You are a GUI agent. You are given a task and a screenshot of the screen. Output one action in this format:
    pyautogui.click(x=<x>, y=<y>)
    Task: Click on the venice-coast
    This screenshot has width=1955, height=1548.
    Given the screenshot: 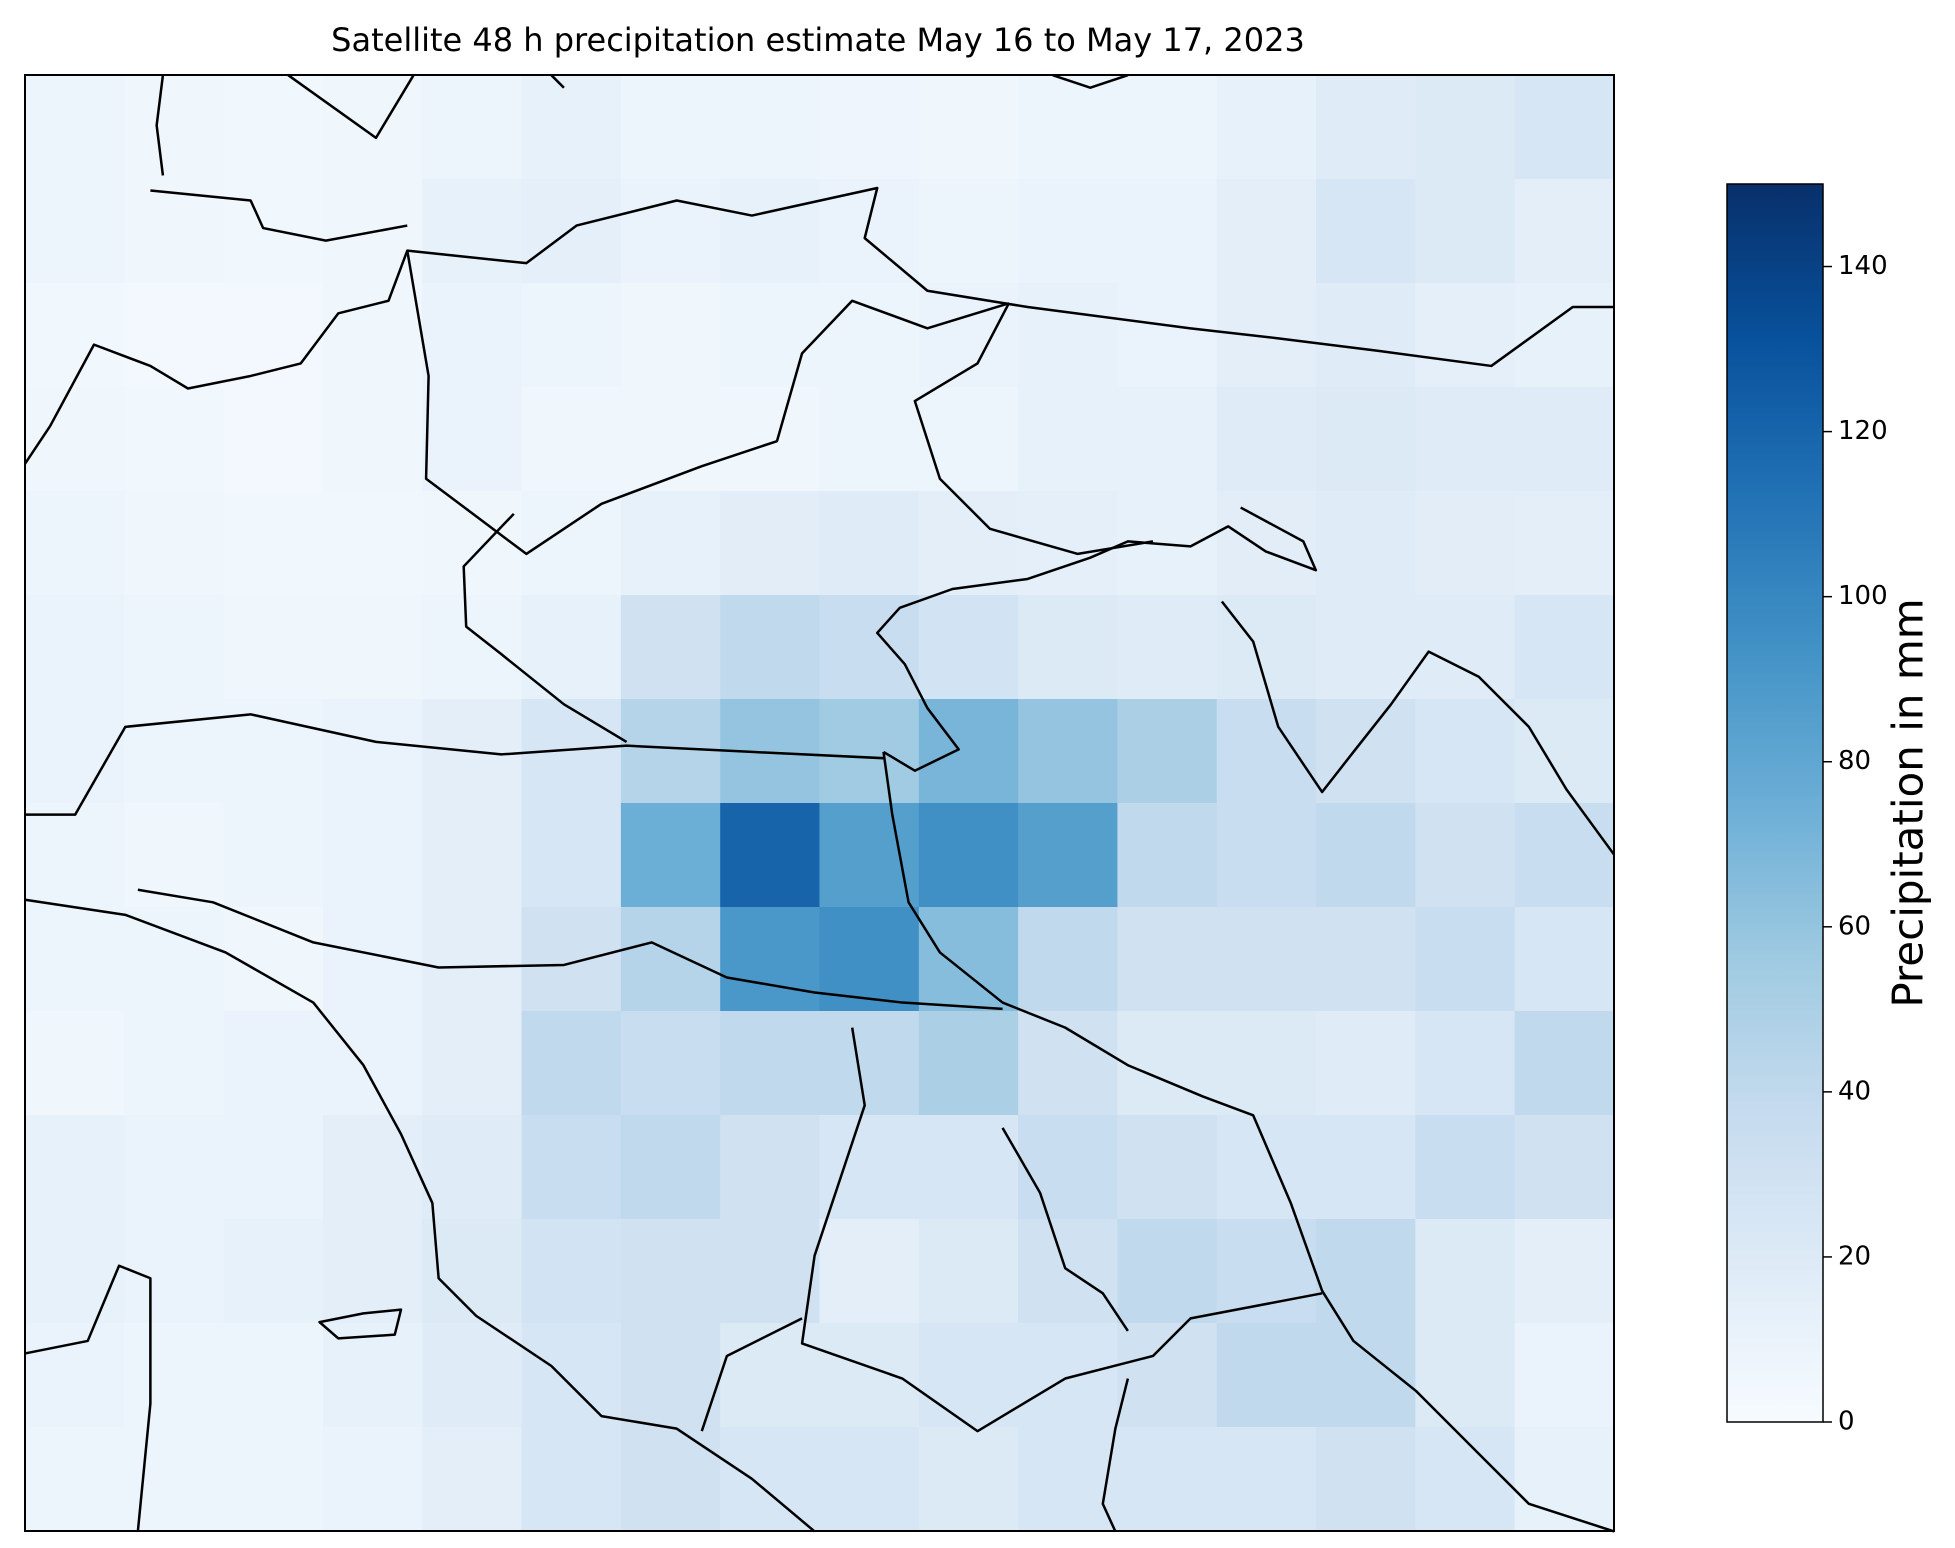 What is the action you would take?
    pyautogui.click(x=1096, y=639)
    